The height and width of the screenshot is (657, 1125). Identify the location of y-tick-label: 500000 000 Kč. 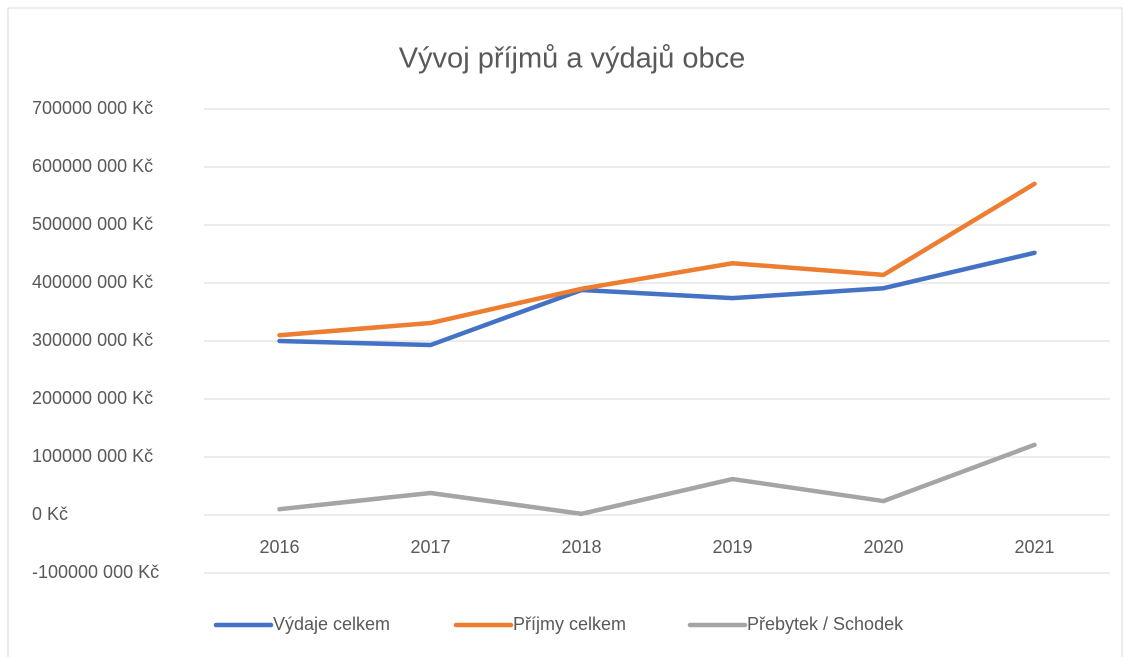
(92, 224).